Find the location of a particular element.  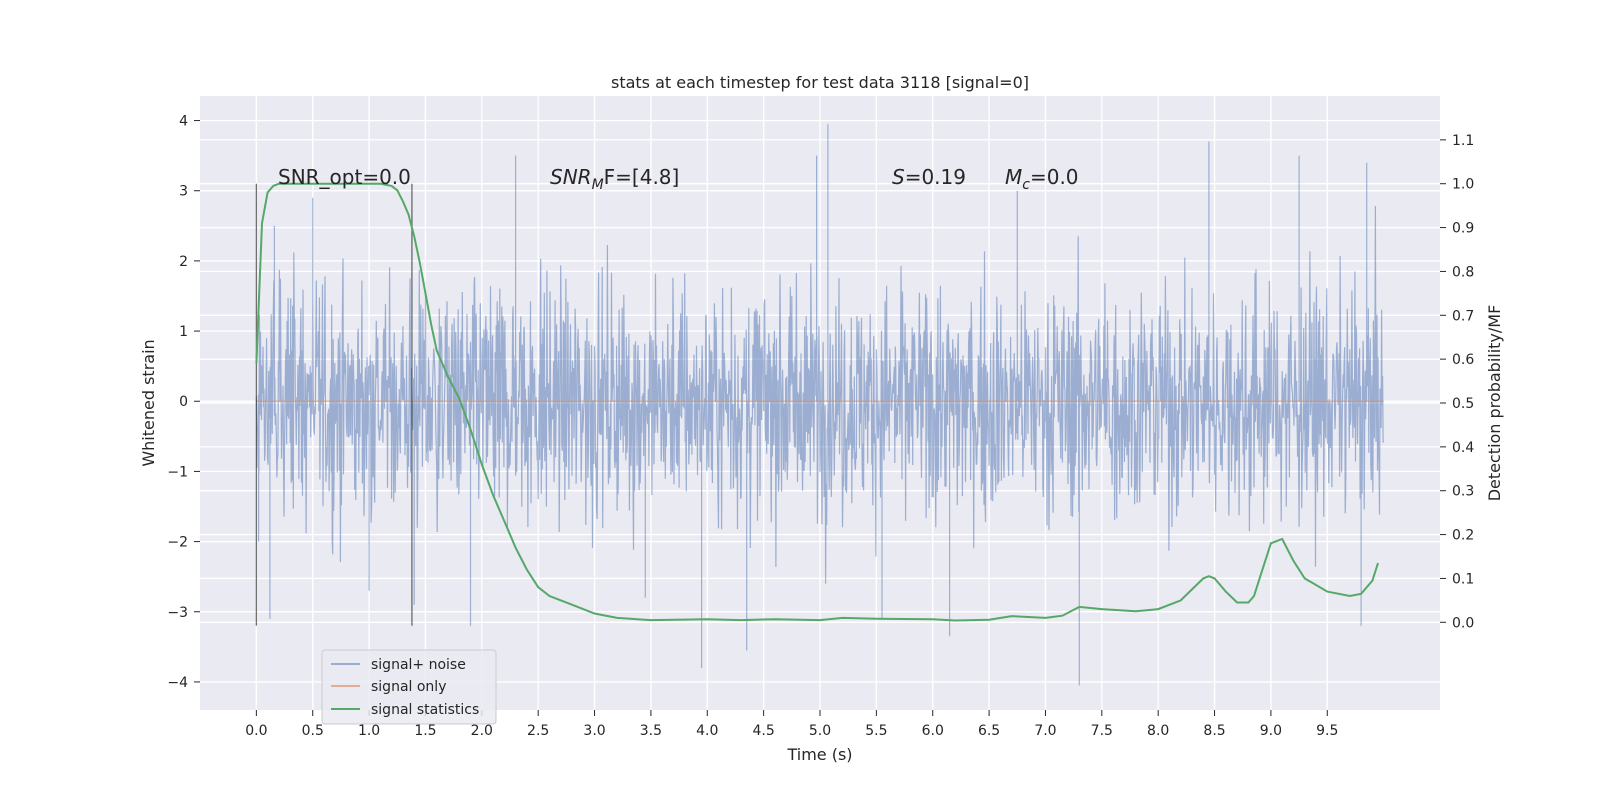

x-tick-label: 0.0 is located at coordinates (256, 731).